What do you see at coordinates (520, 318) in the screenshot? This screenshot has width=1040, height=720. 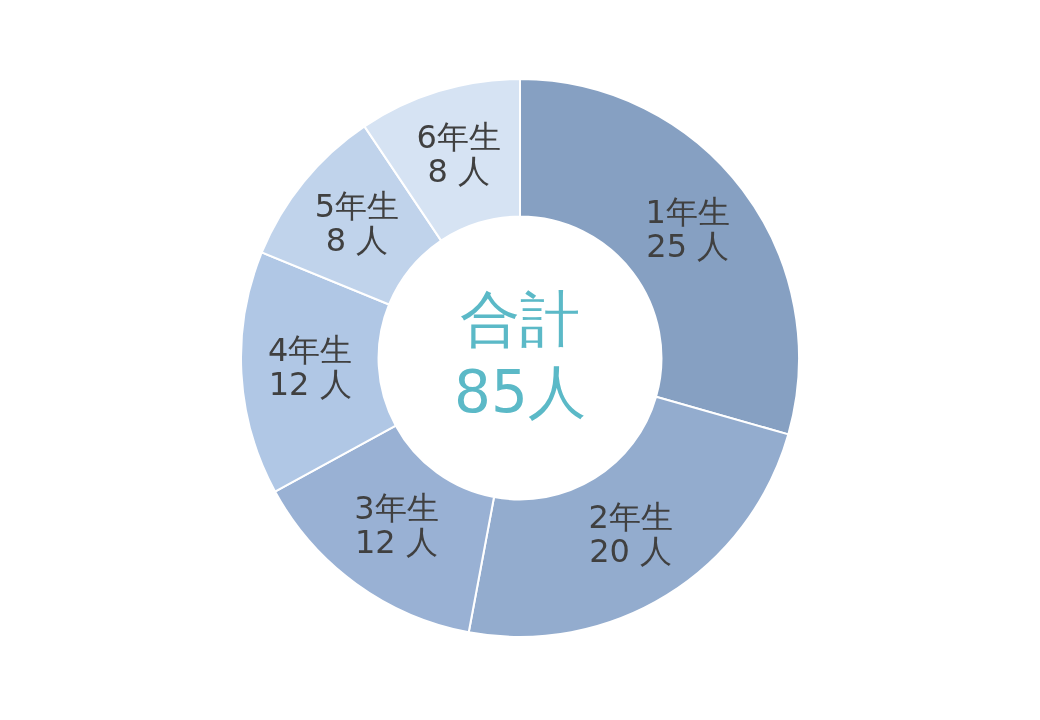 I see `text: 合計` at bounding box center [520, 318].